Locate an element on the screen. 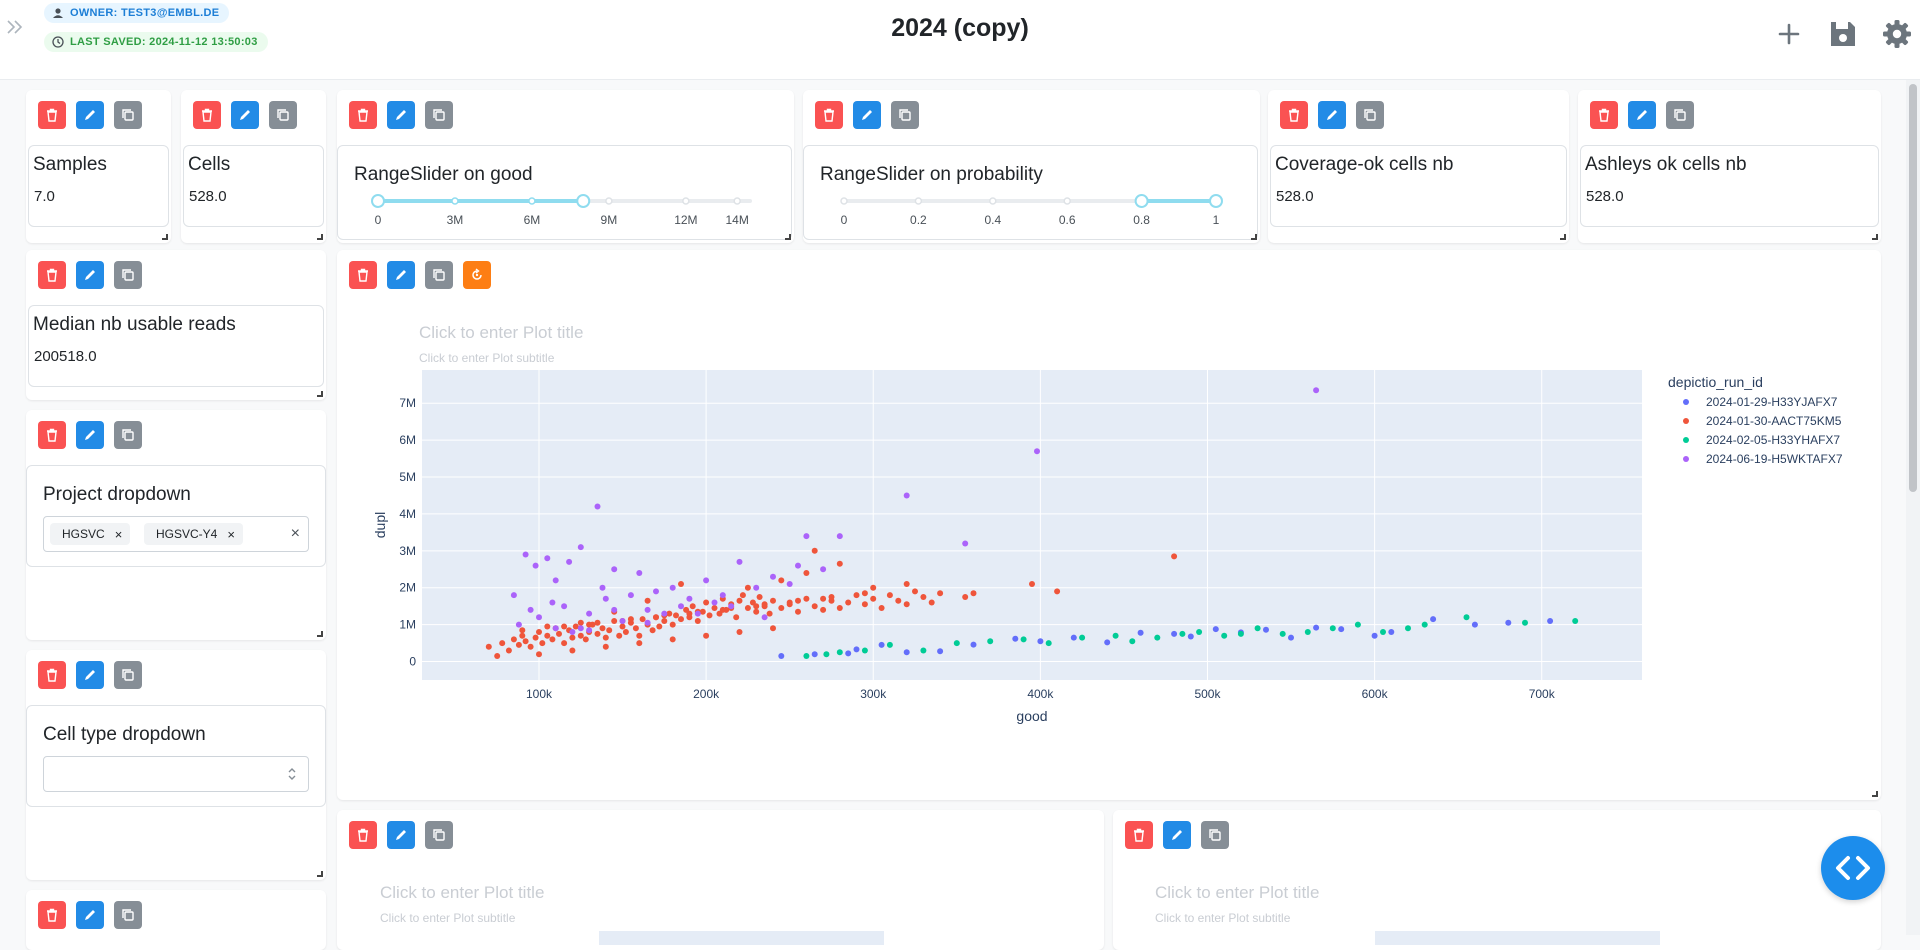 The height and width of the screenshot is (950, 1920). legend-marker is located at coordinates (1686, 402).